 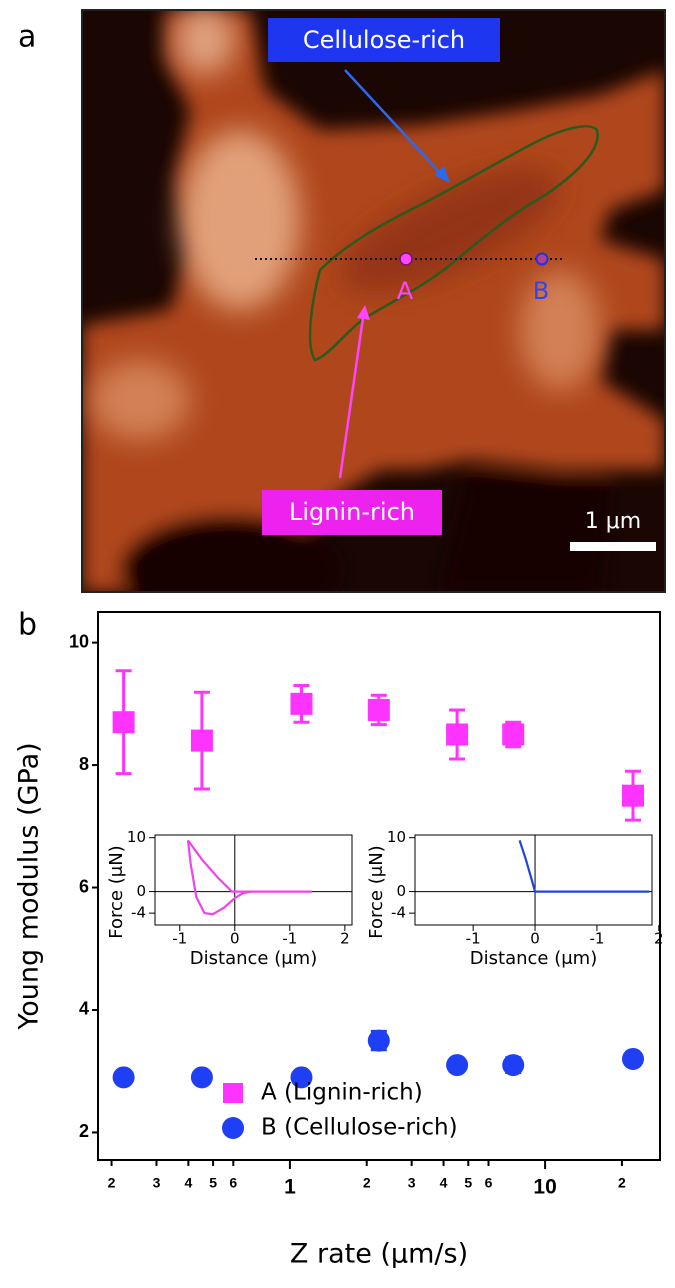 I want to click on y-tick-label: 8, so click(x=84, y=764).